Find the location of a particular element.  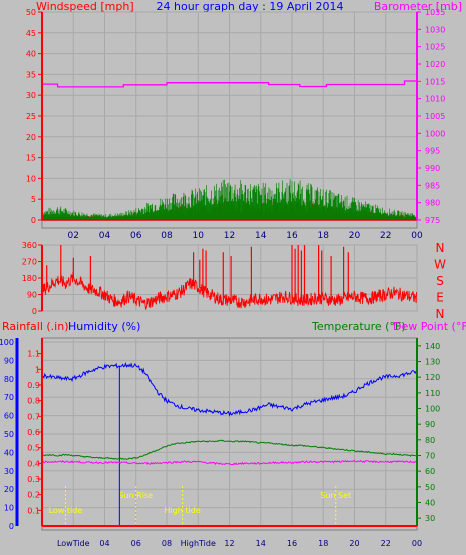

wind-y-tick-label: 45 is located at coordinates (31, 33).